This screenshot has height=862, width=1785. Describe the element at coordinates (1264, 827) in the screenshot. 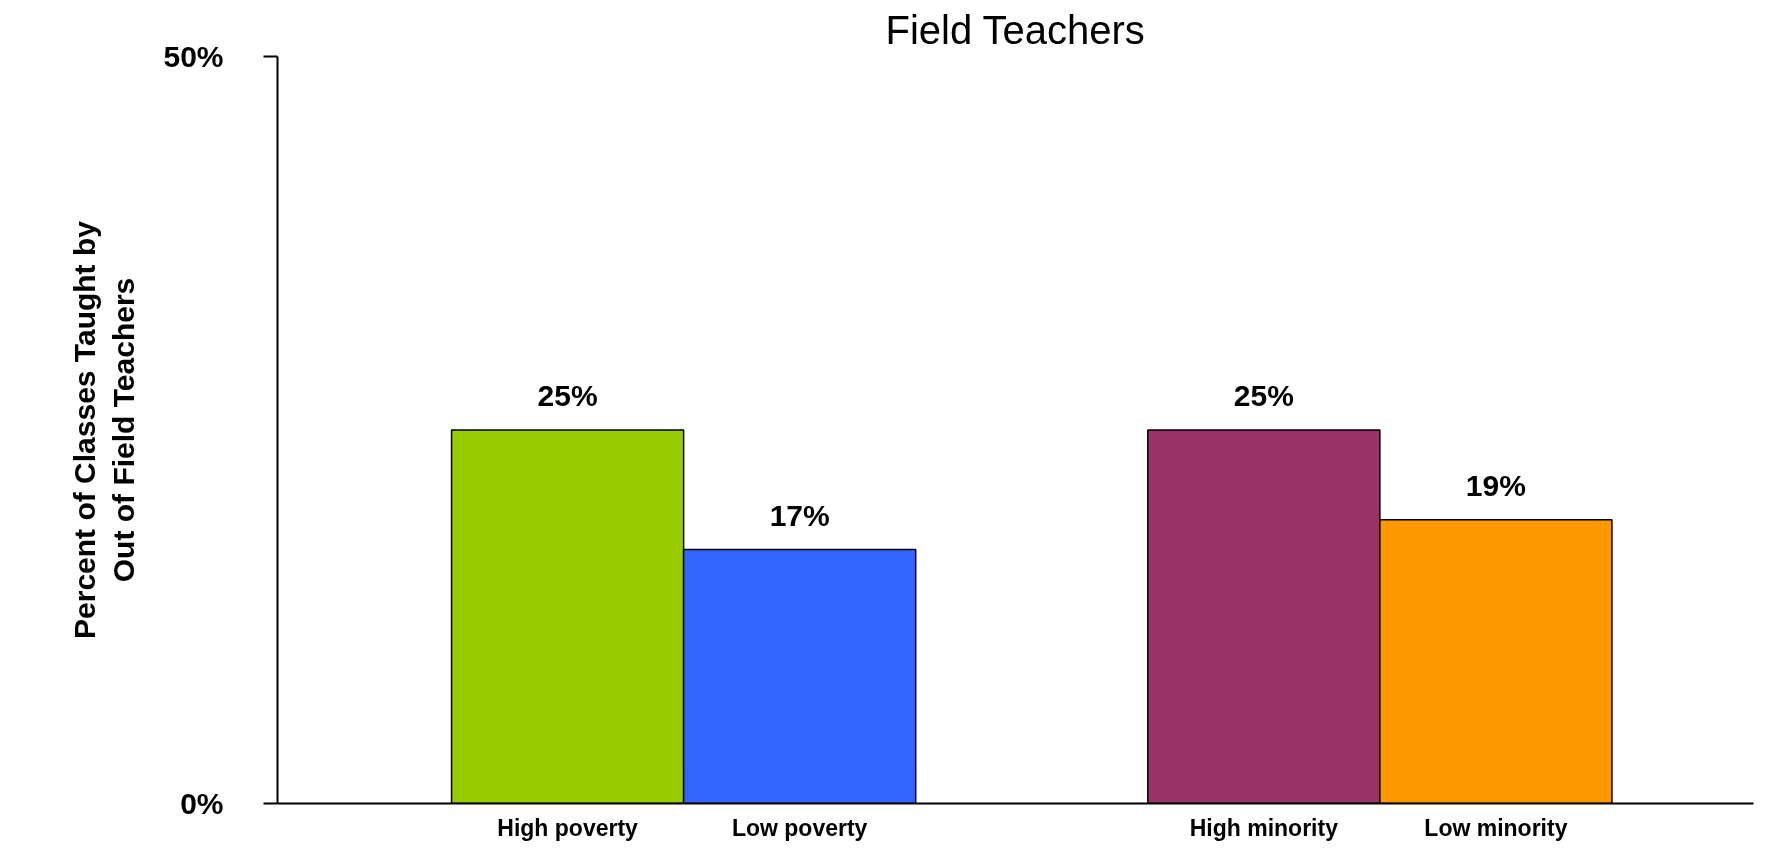

I see `x-tick-label: High minority` at that location.